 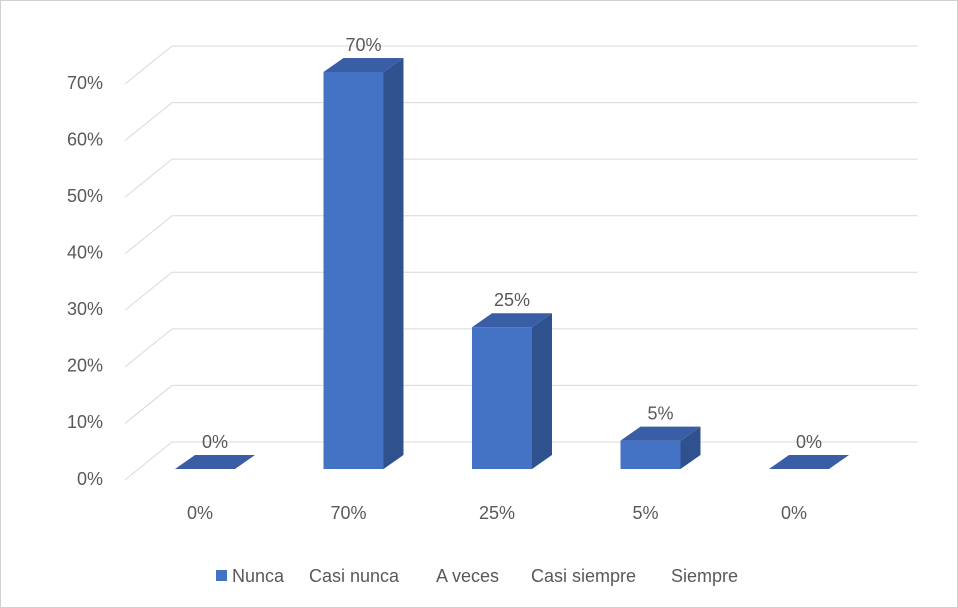 What do you see at coordinates (512, 300) in the screenshot?
I see `data-label: 25%` at bounding box center [512, 300].